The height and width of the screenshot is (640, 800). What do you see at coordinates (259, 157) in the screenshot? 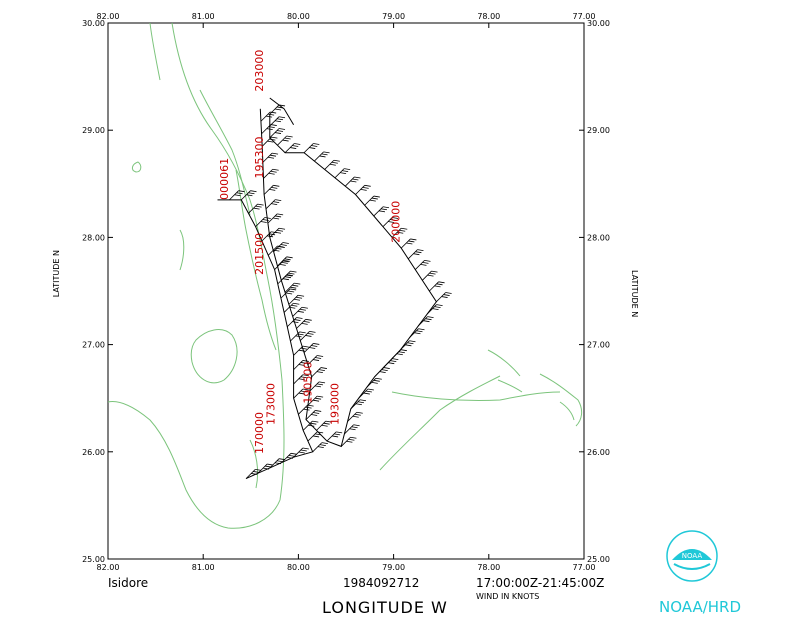
I see `time-label: 195300` at bounding box center [259, 157].